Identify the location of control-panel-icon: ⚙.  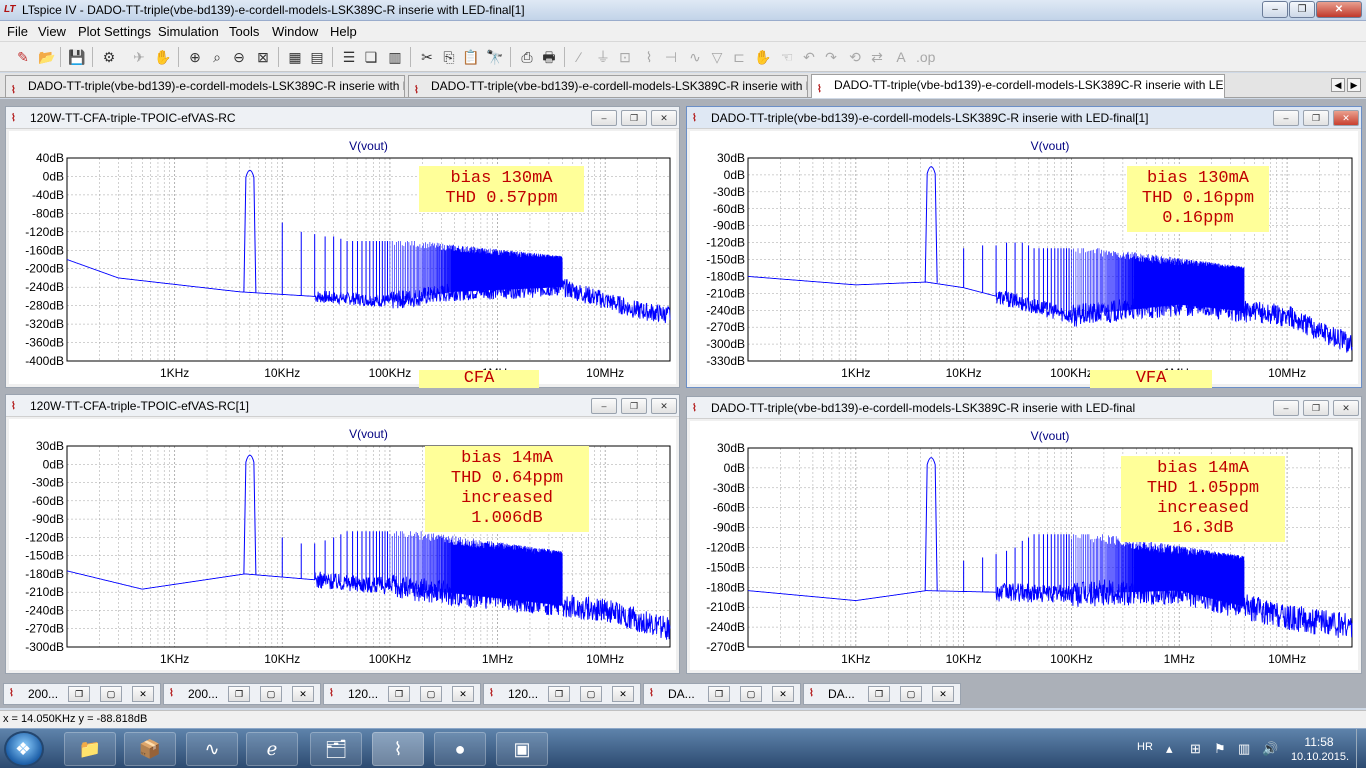
(109, 57).